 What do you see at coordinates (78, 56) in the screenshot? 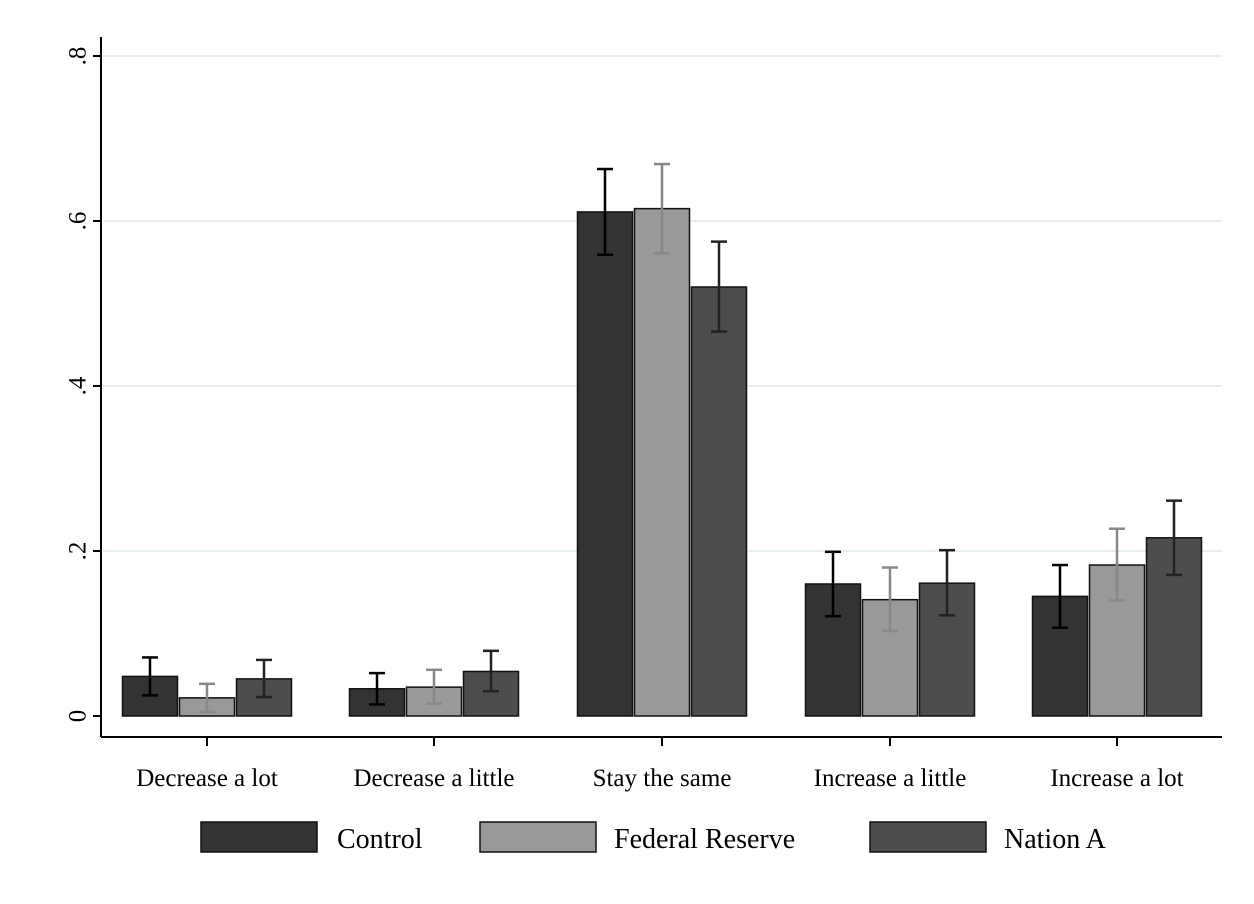
I see `y-tick-label: .8` at bounding box center [78, 56].